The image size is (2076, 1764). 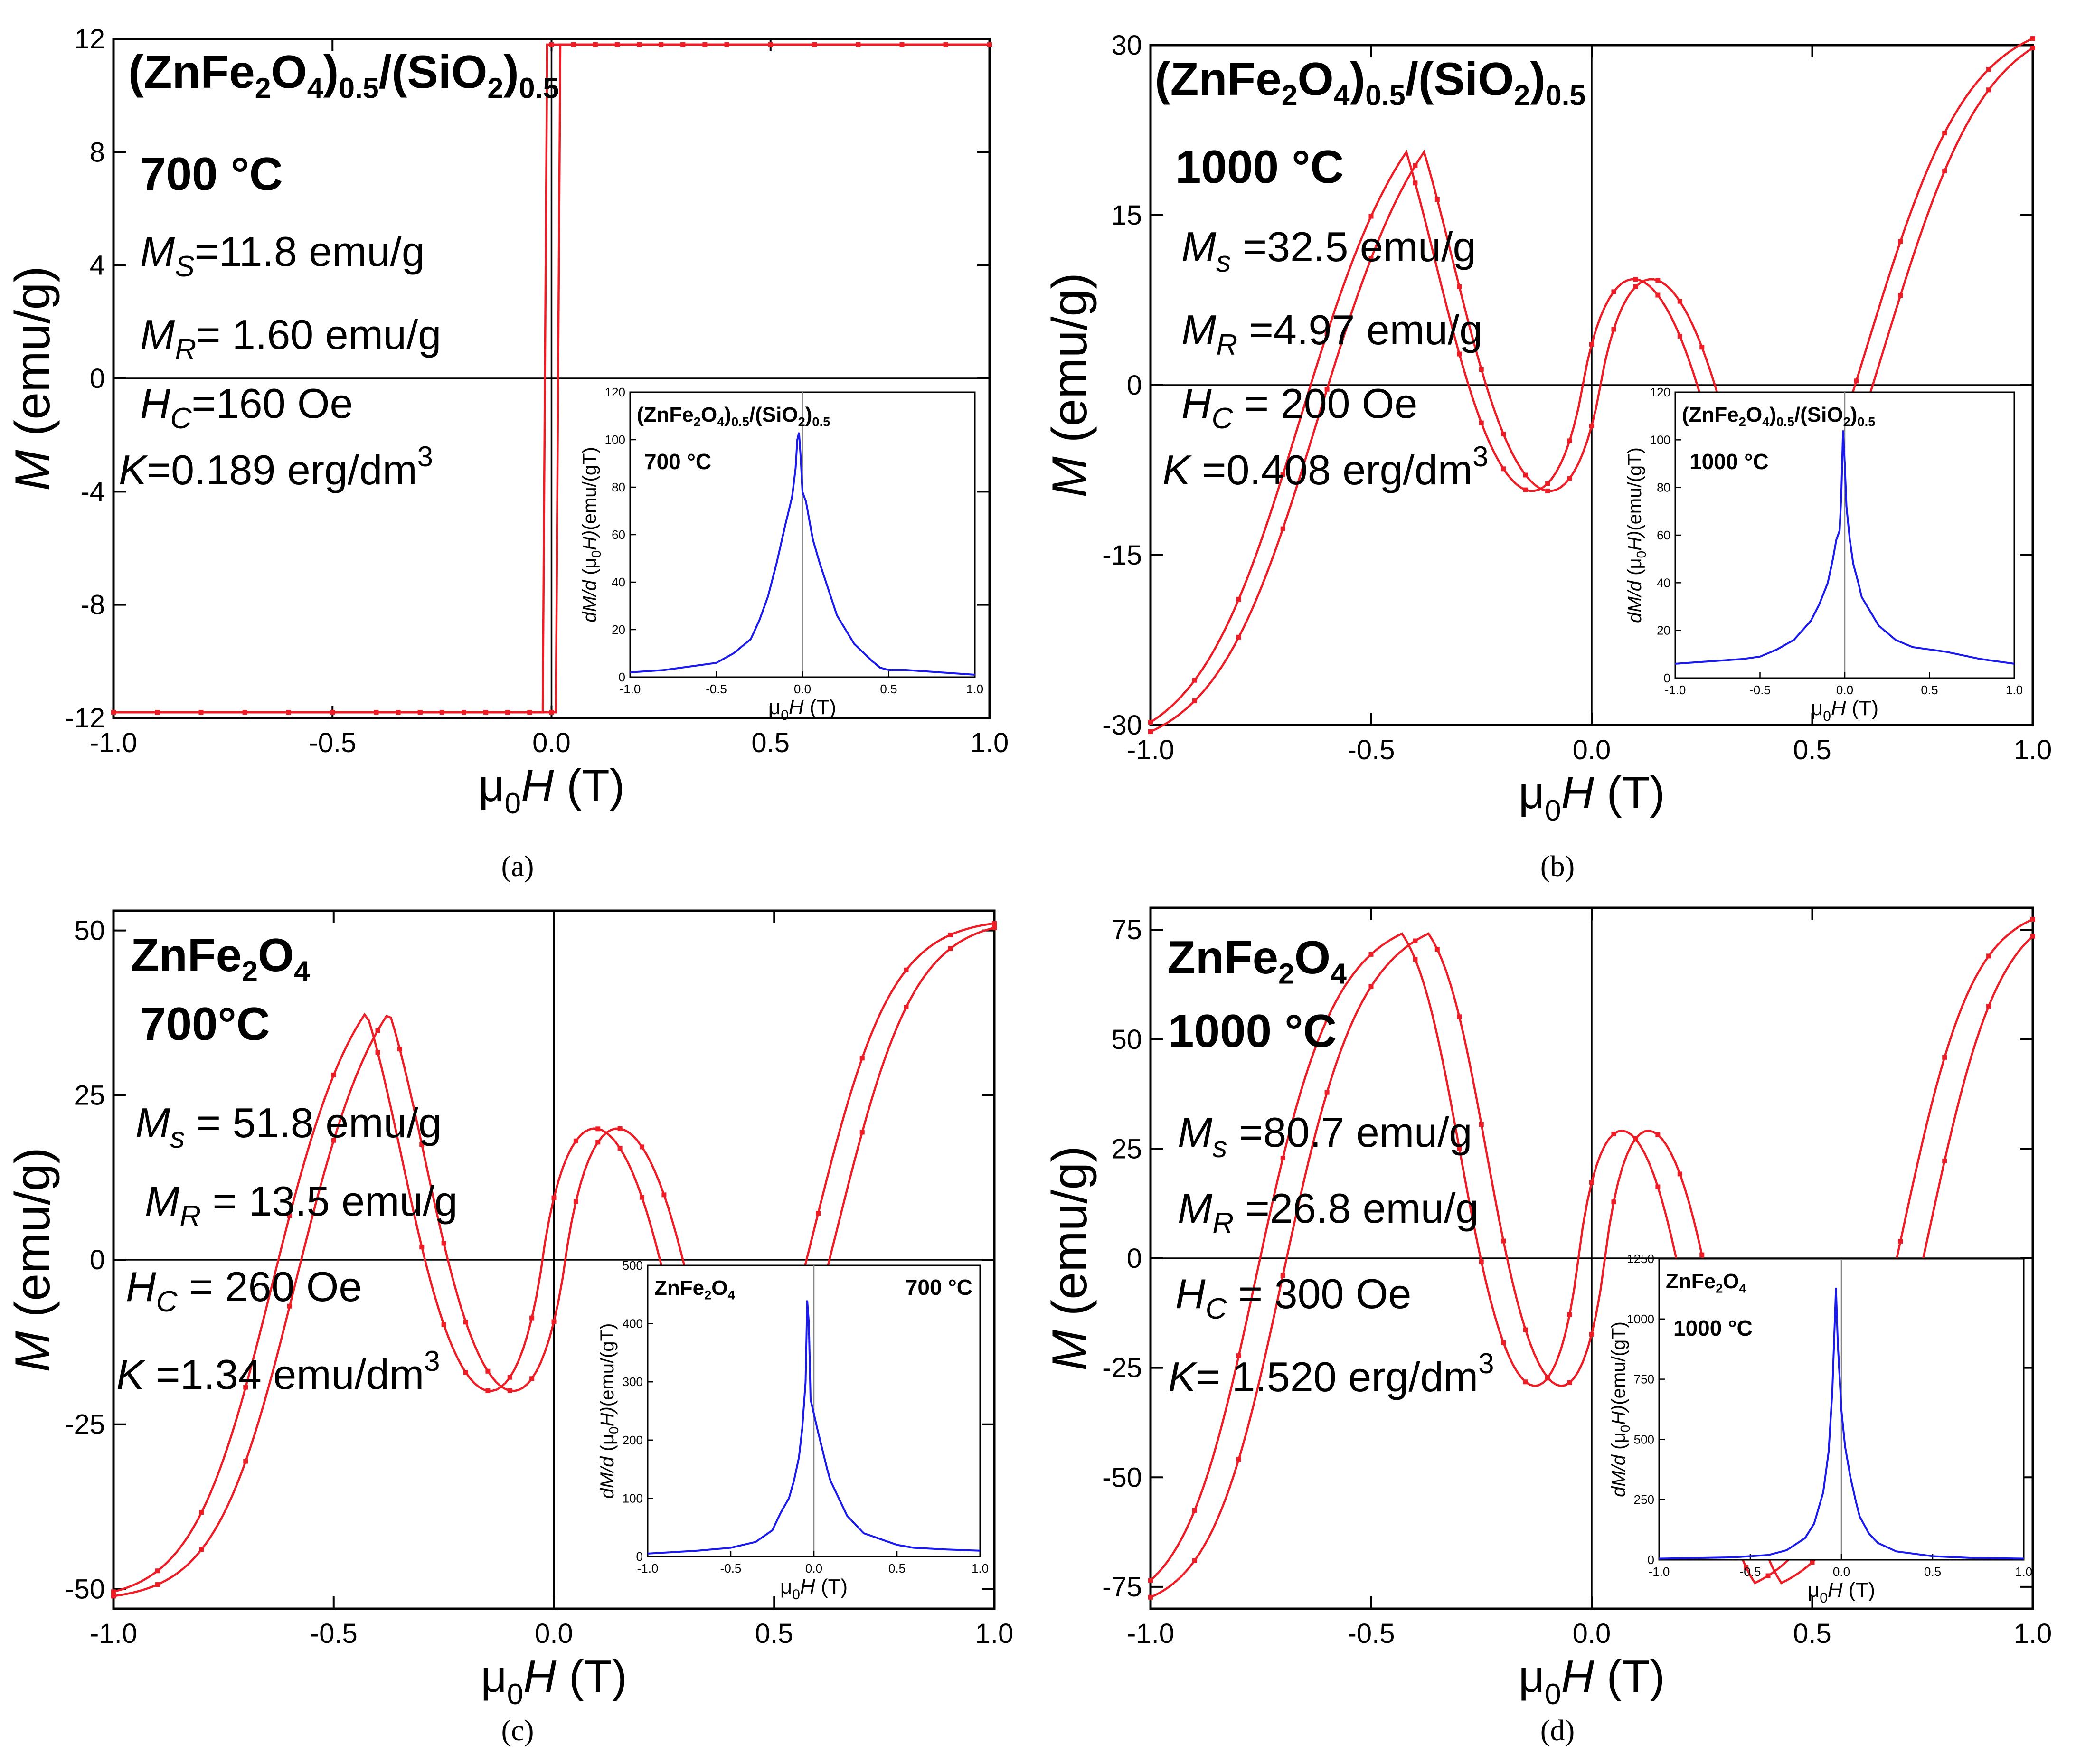 I want to click on y-axis-label-unit: (emu/g), so click(x=1069, y=364).